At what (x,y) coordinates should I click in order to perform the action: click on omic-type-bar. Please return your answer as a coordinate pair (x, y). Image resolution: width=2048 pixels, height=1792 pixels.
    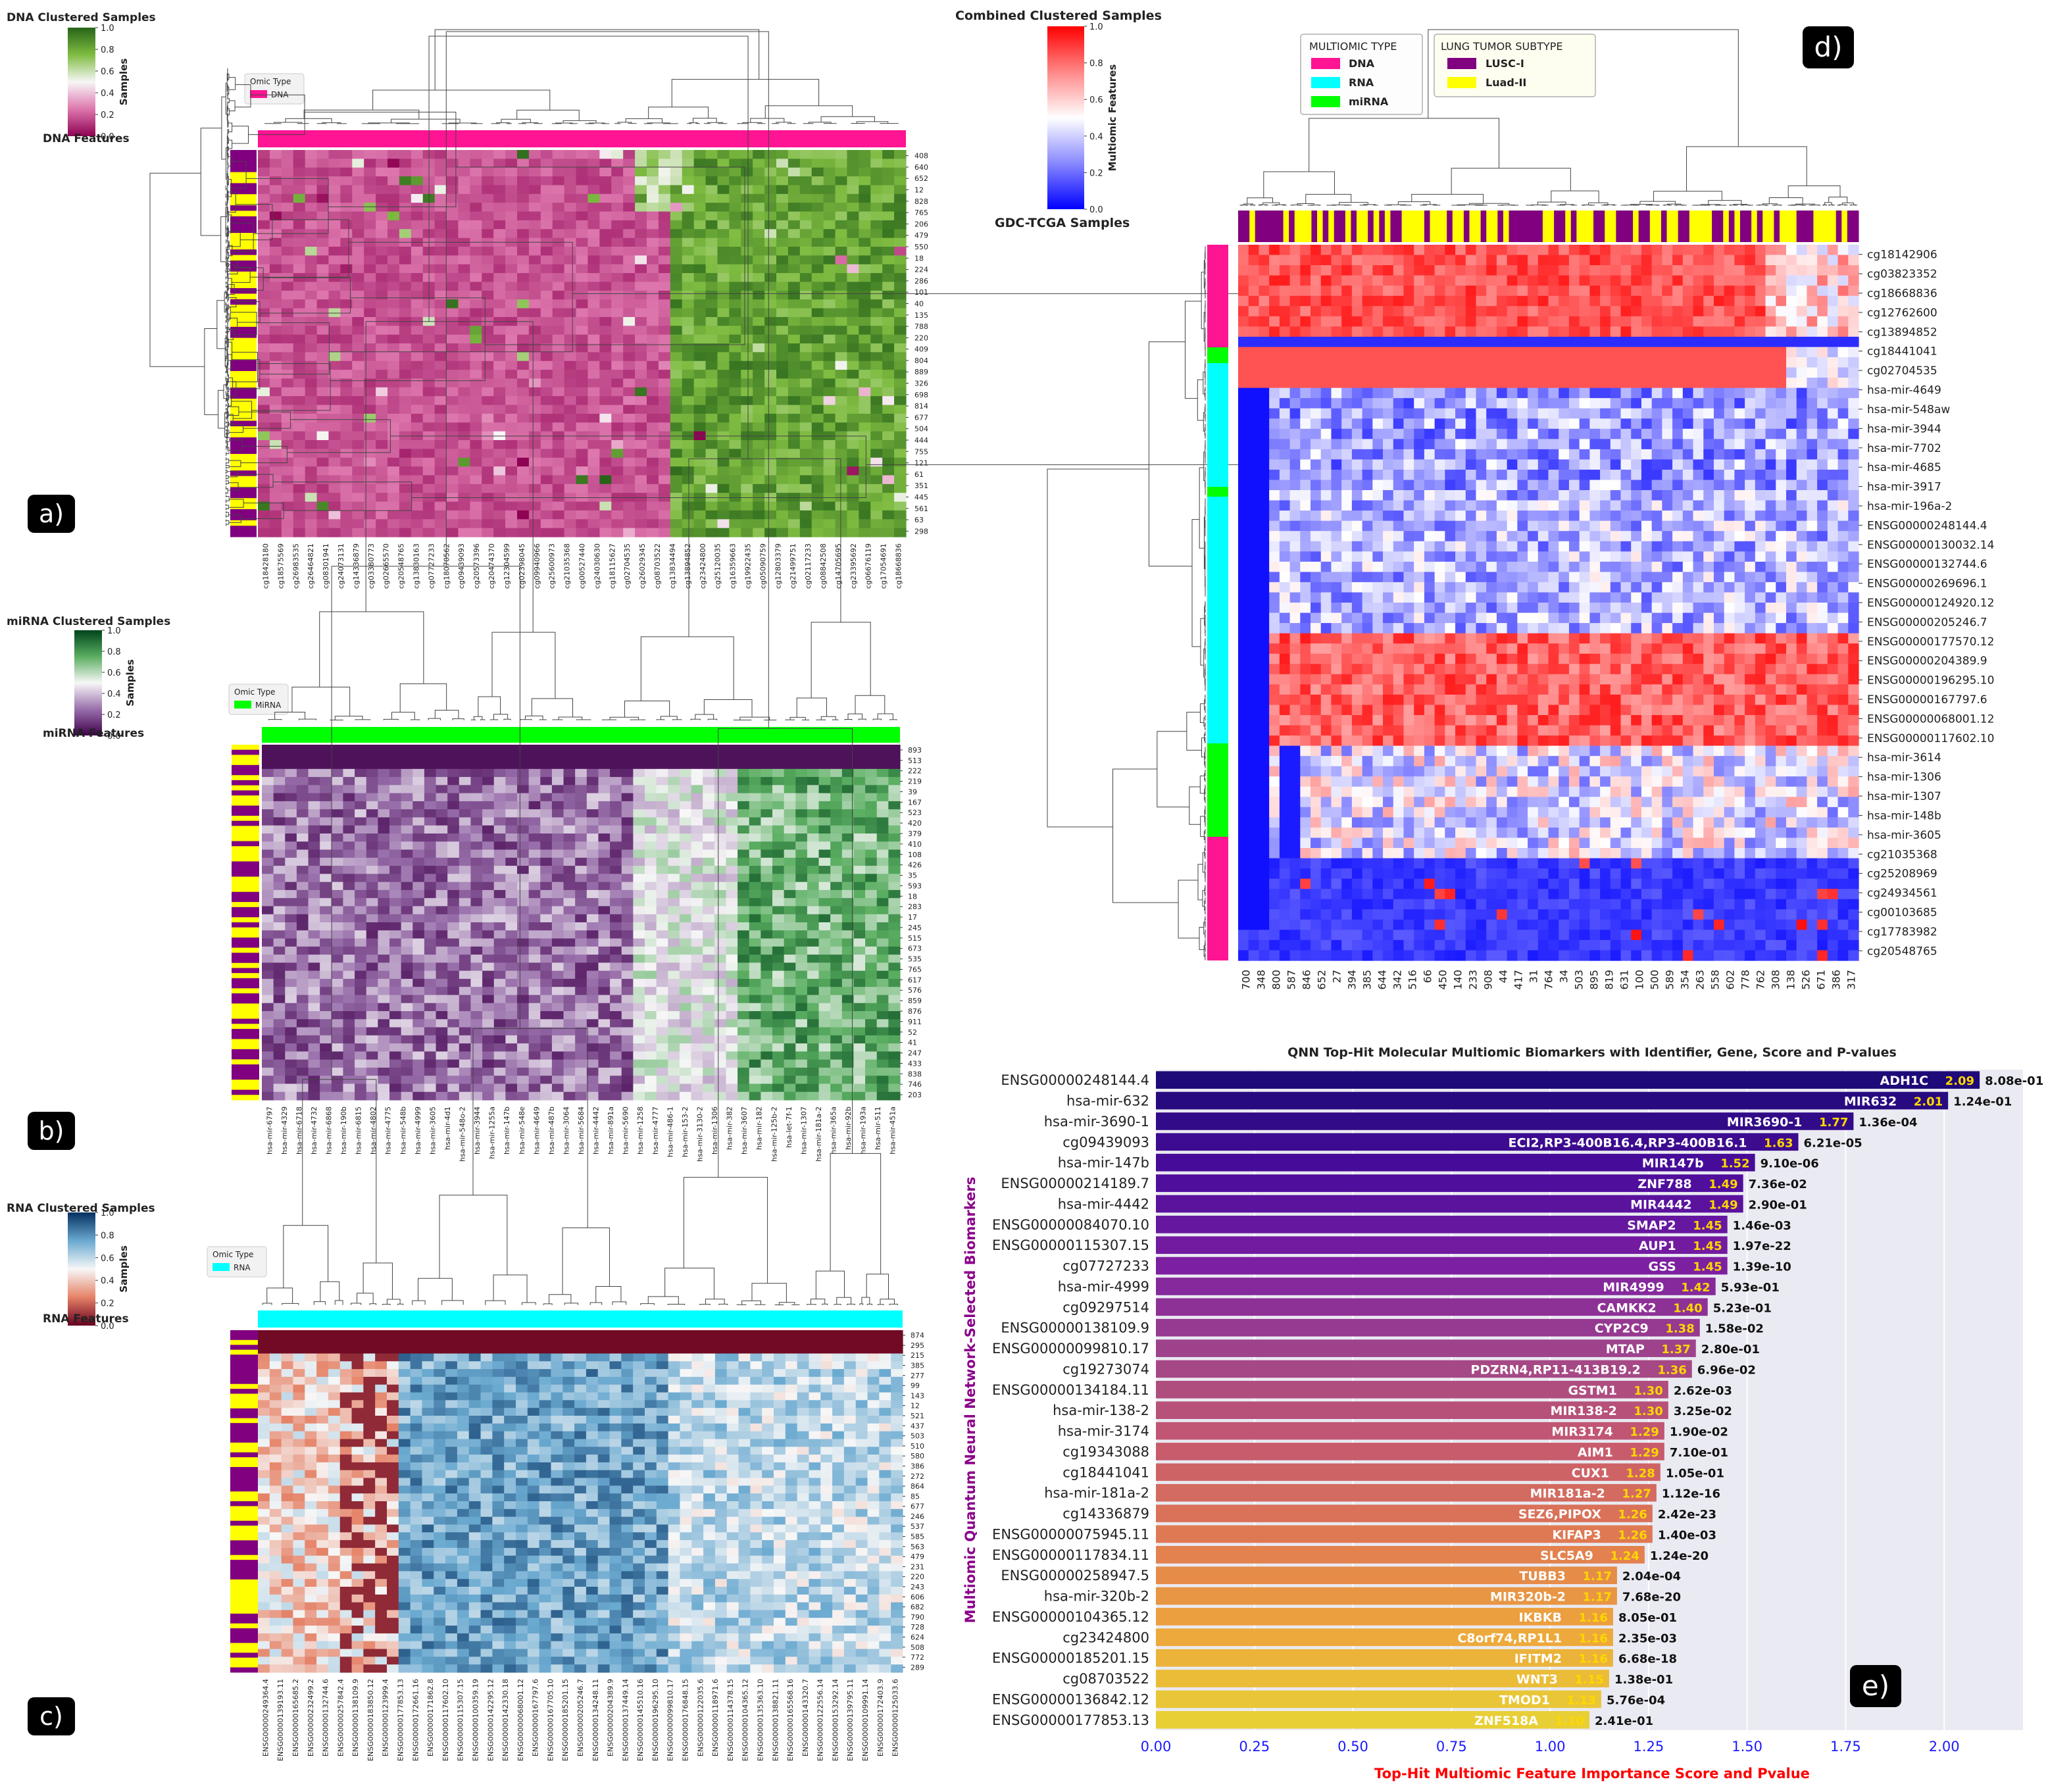
    Looking at the image, I should click on (581, 735).